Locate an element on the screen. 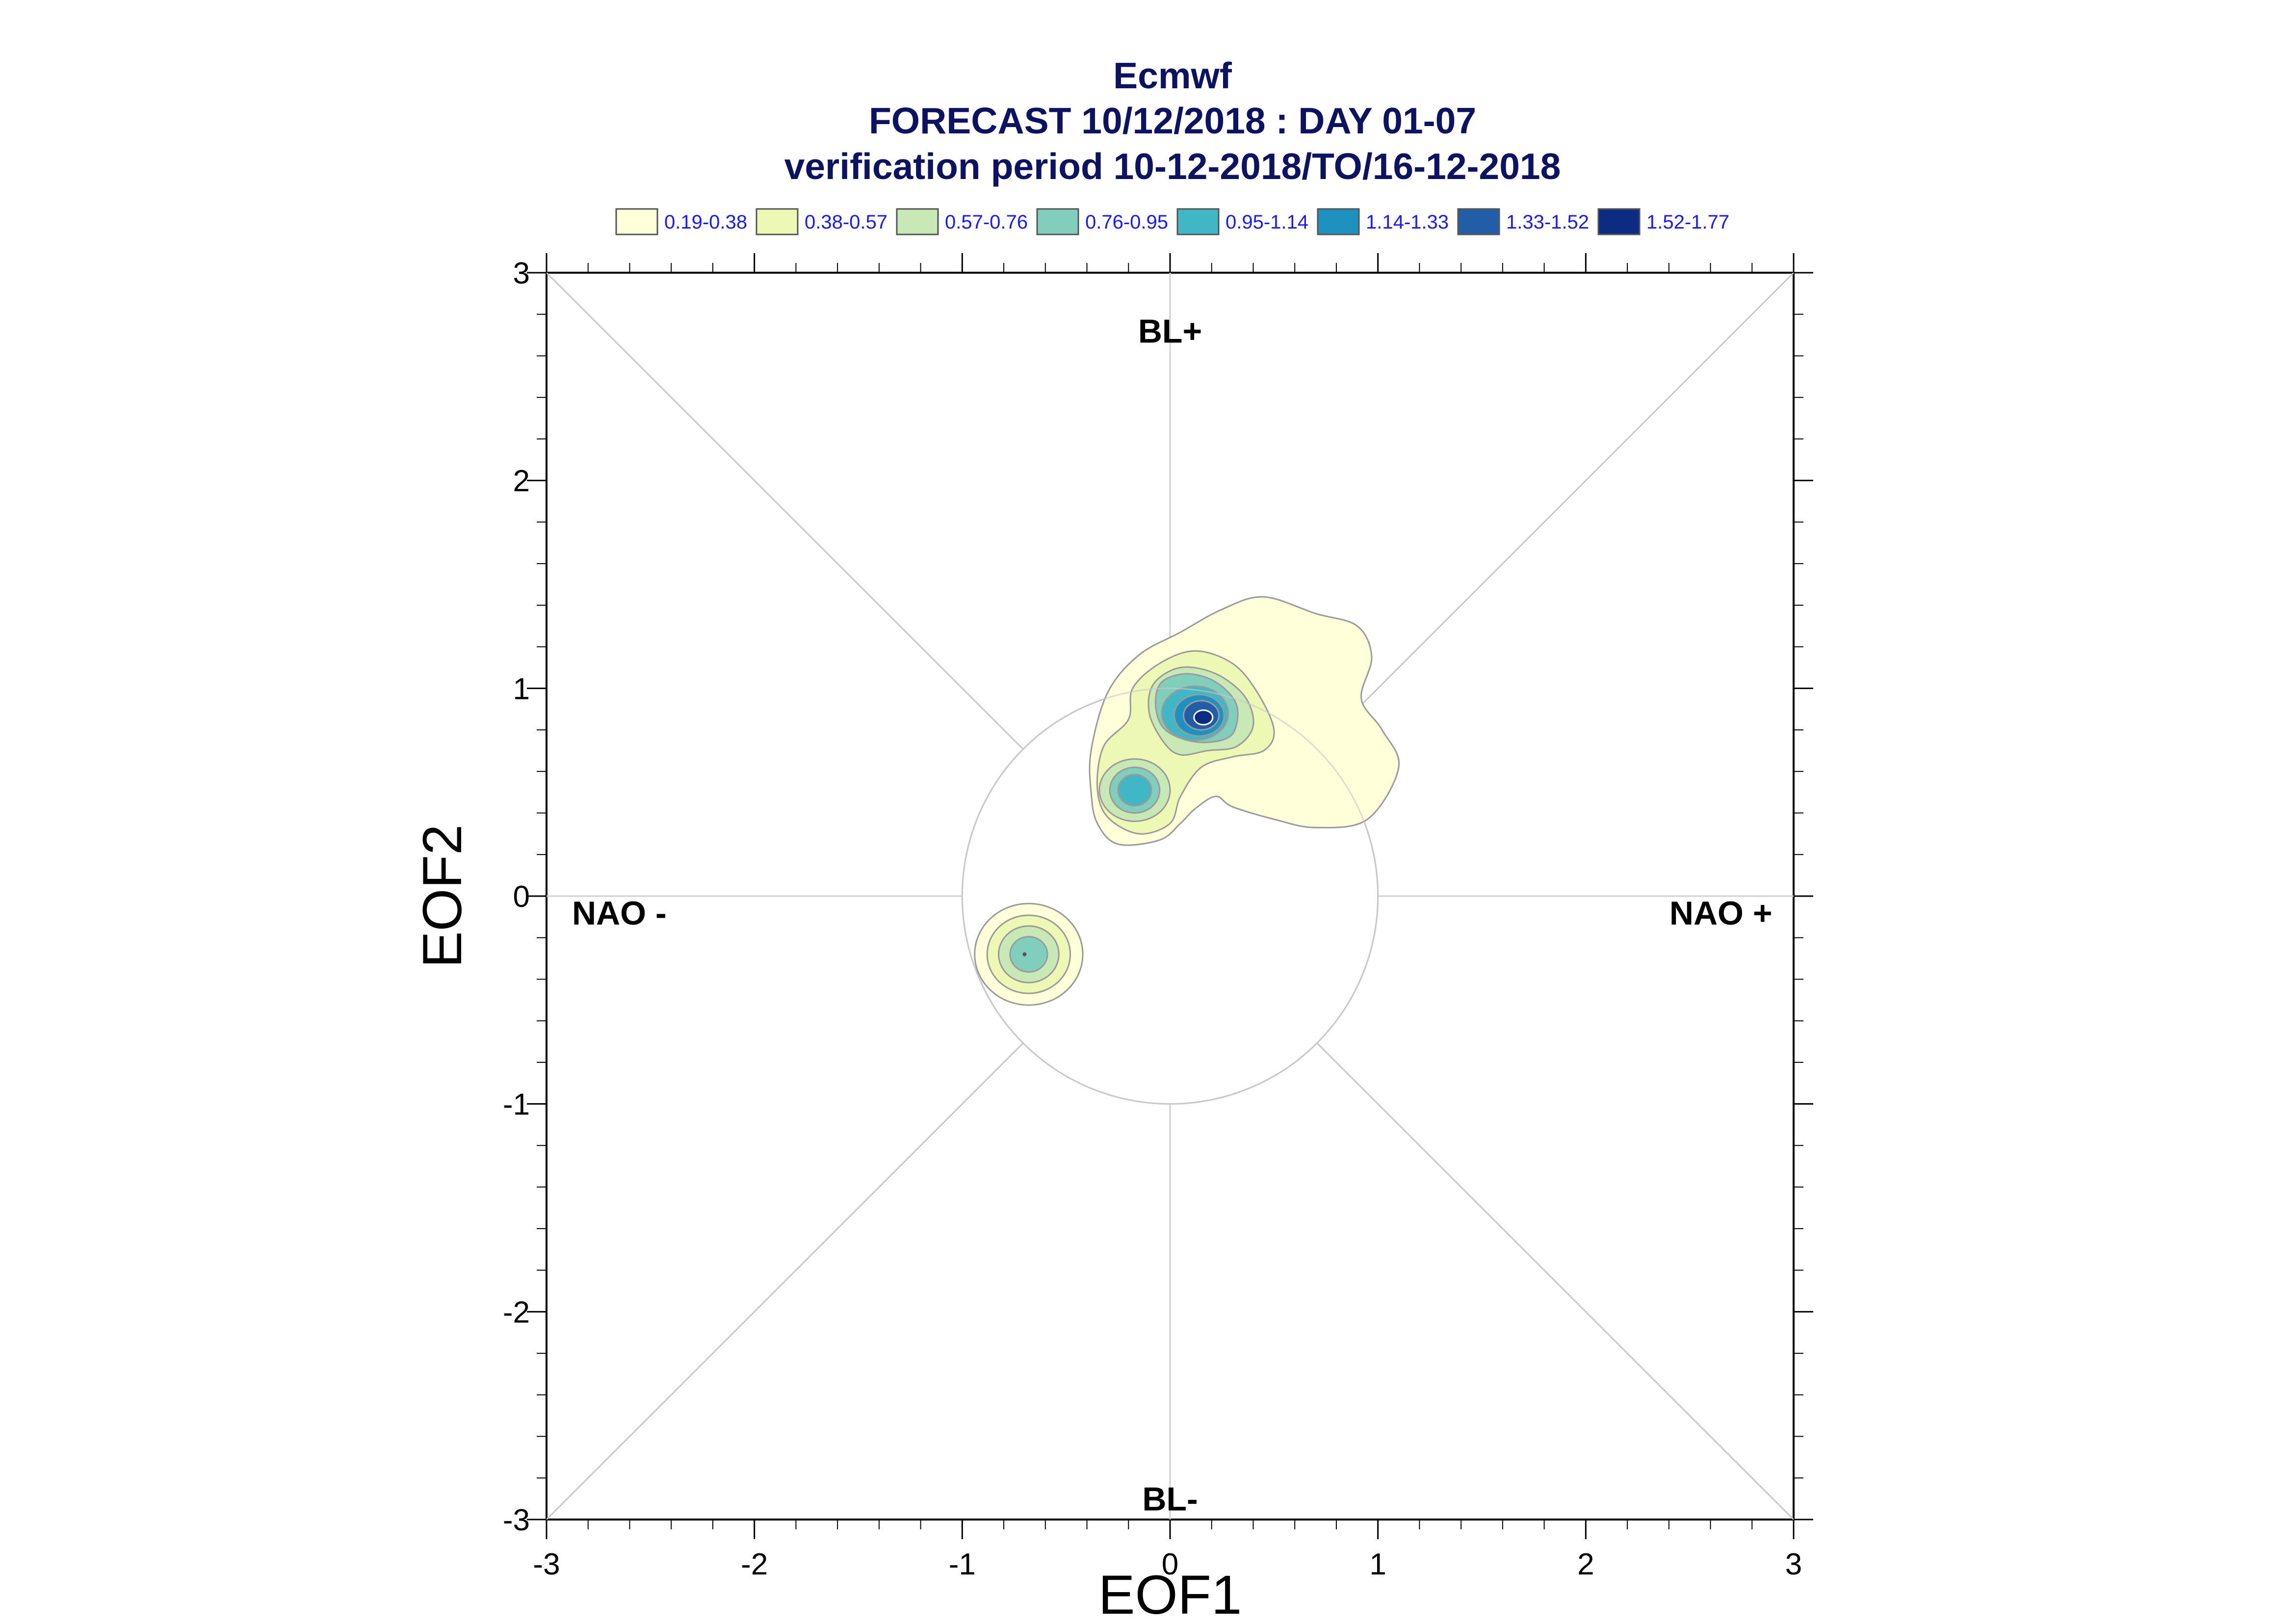  y-tick-label: -3 is located at coordinates (517, 1520).